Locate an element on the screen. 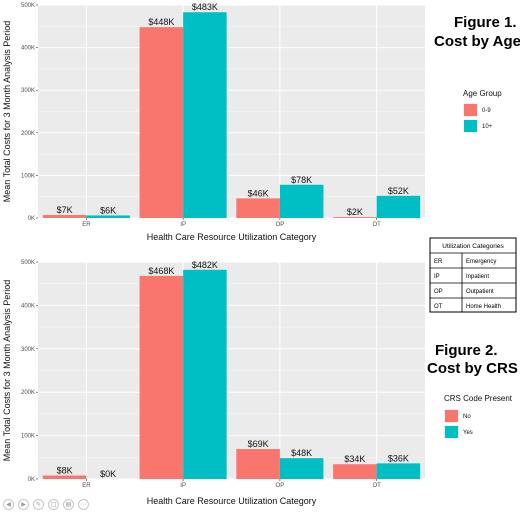  bar-value-label: $8K is located at coordinates (65, 471).